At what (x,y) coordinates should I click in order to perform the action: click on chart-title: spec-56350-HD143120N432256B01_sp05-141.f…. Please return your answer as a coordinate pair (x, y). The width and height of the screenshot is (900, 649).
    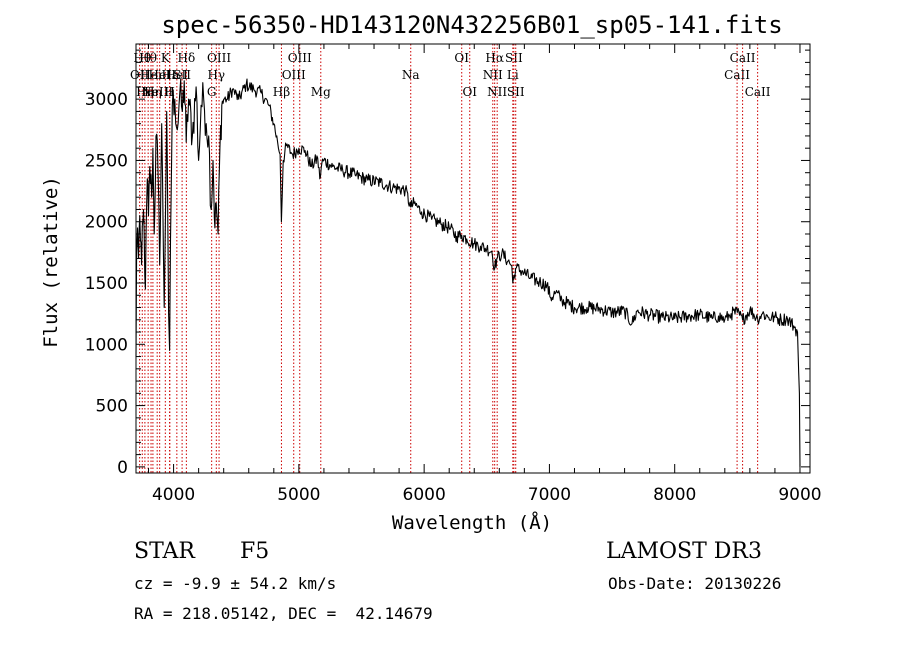
    Looking at the image, I should click on (471, 25).